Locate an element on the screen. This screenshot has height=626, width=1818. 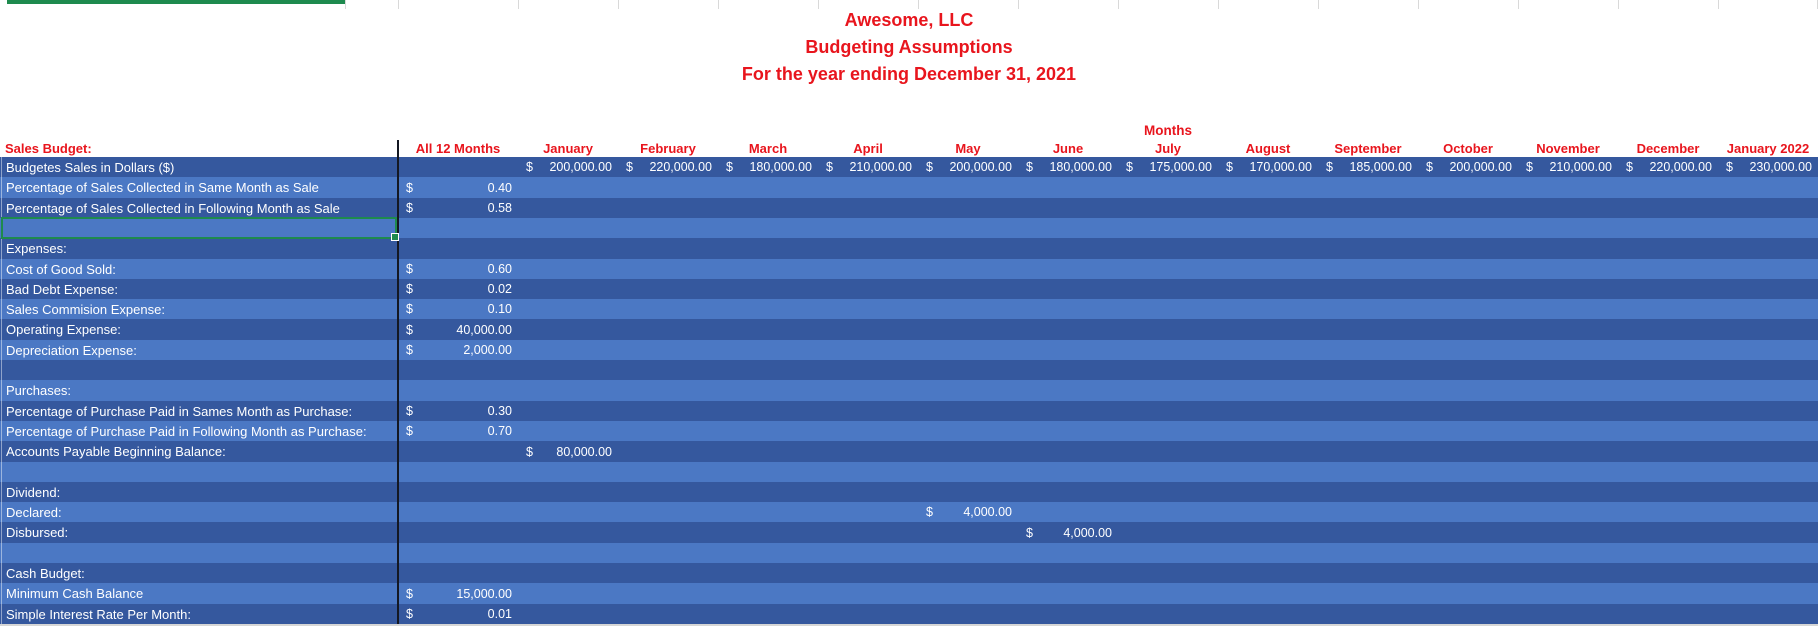
column-header-mar: March is located at coordinates (768, 148).